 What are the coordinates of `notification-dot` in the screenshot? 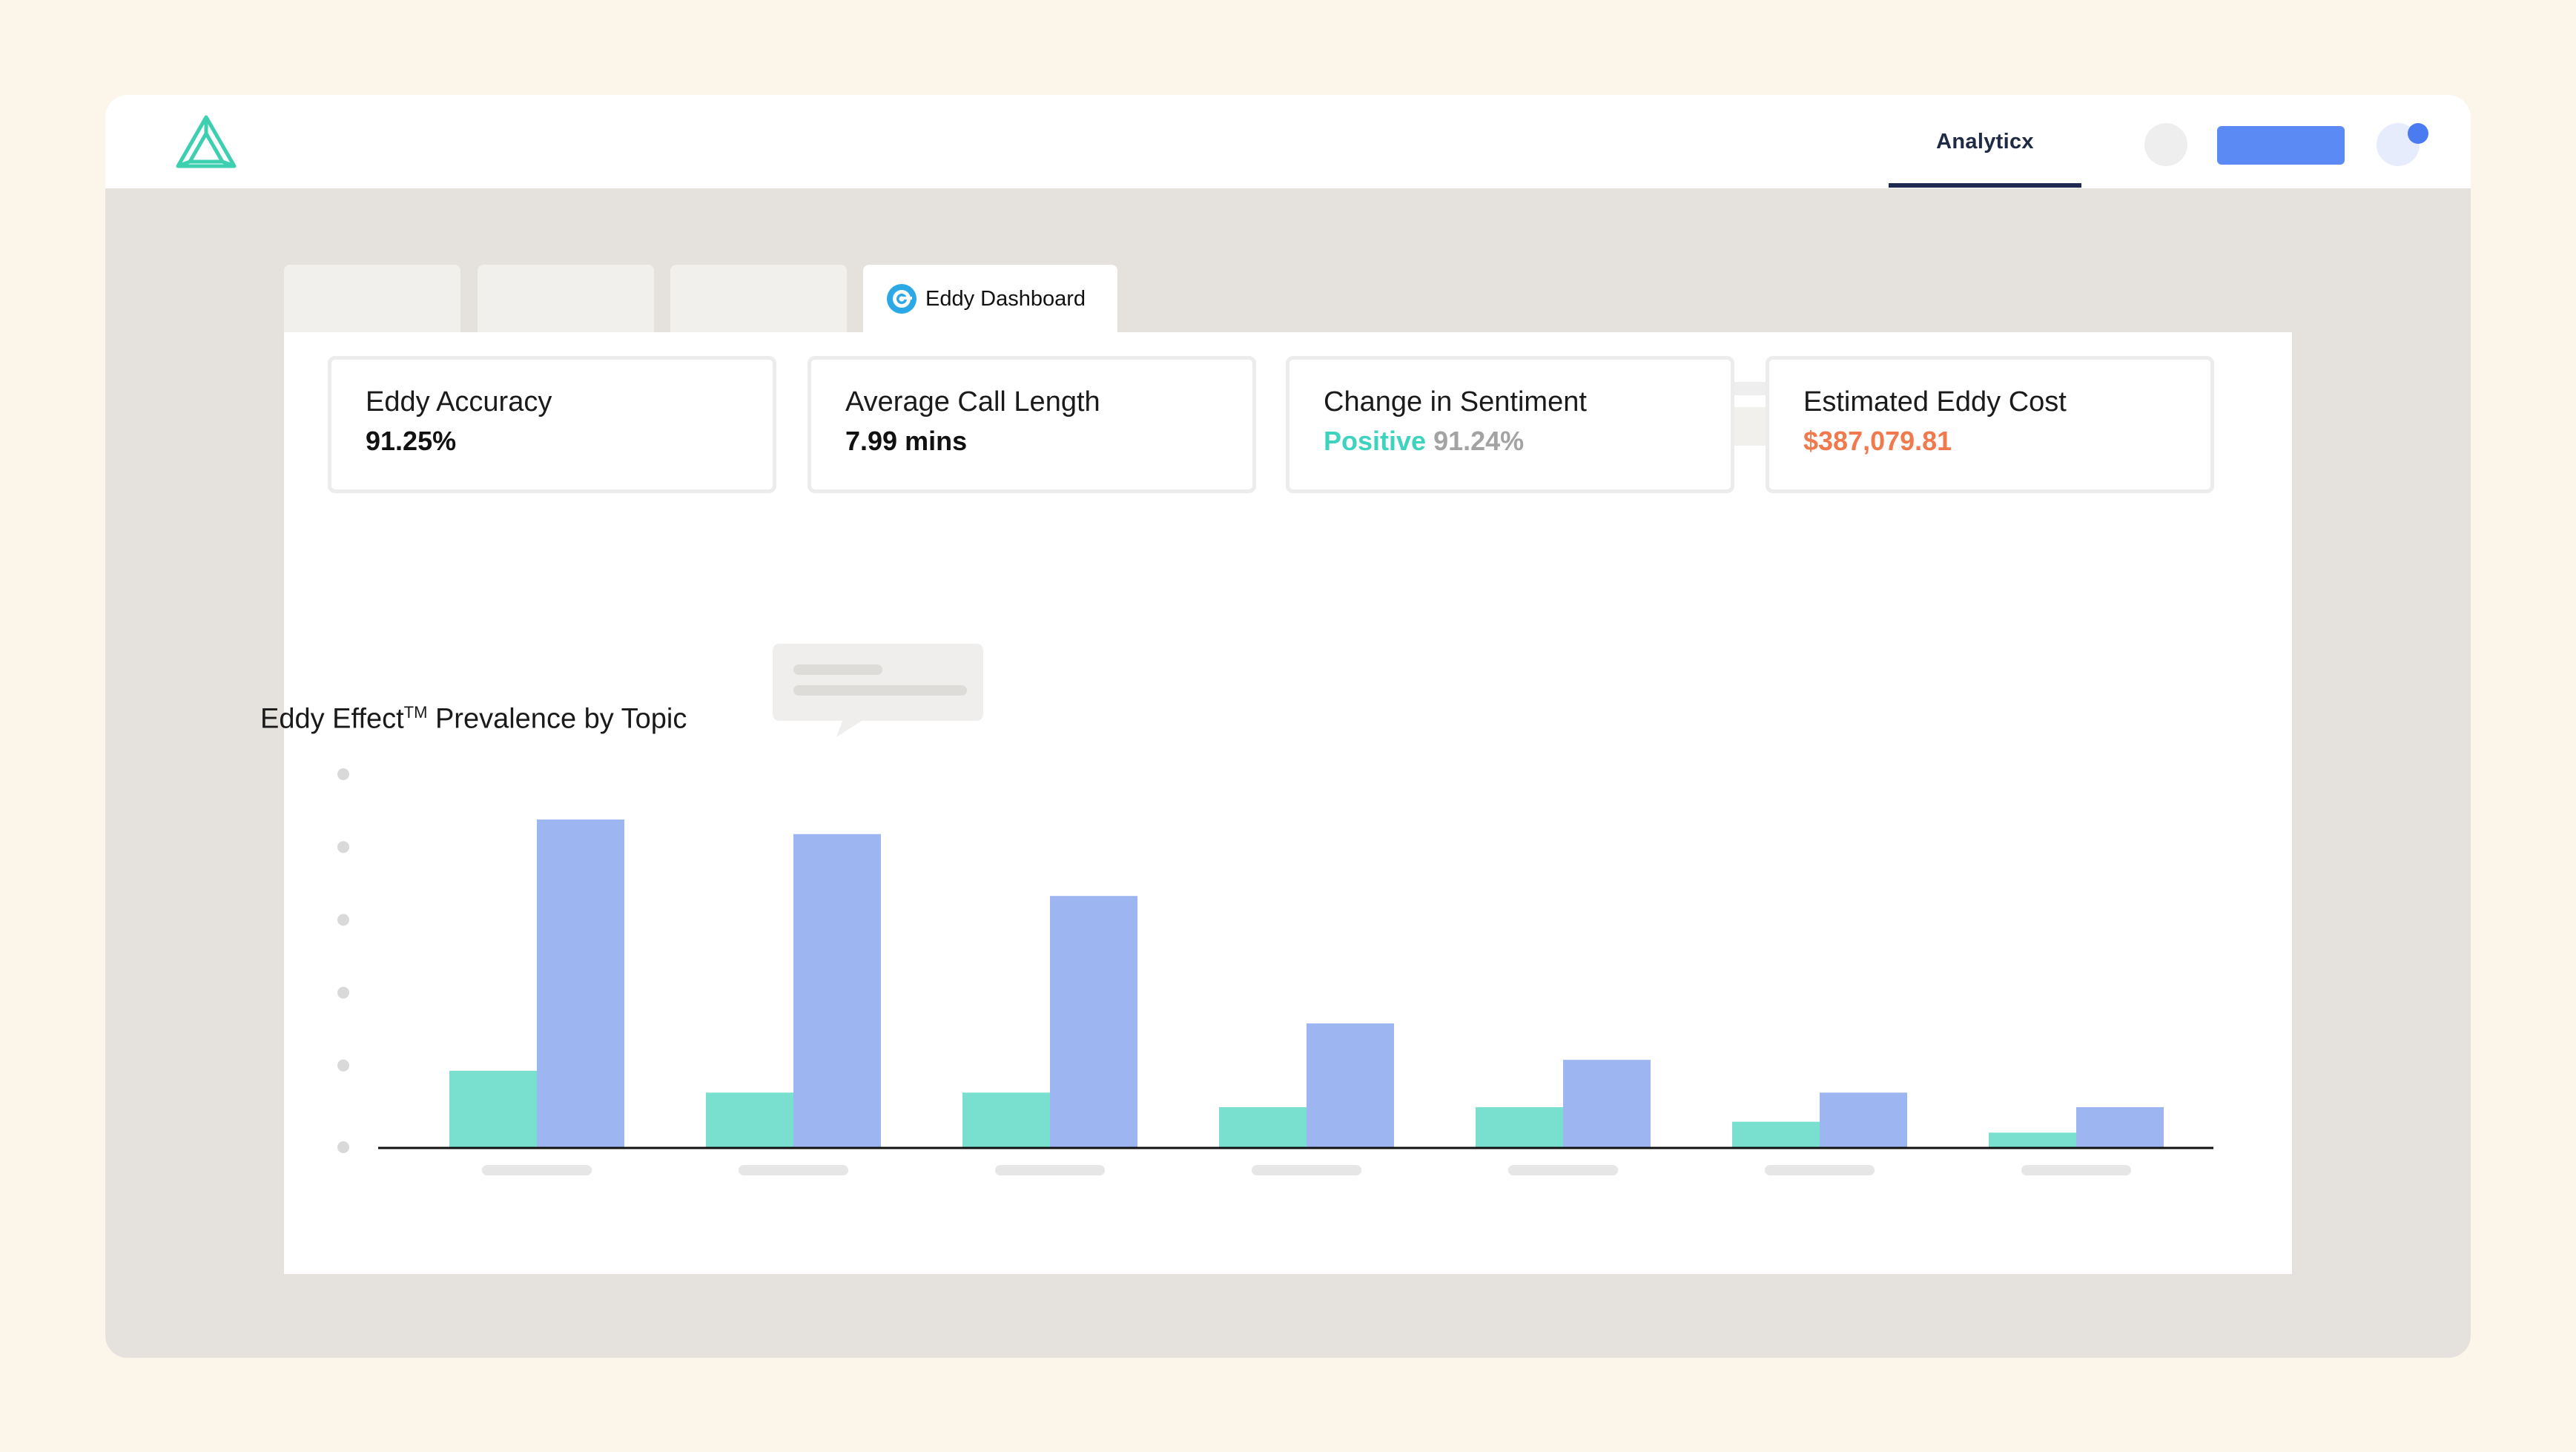 It's located at (2418, 133).